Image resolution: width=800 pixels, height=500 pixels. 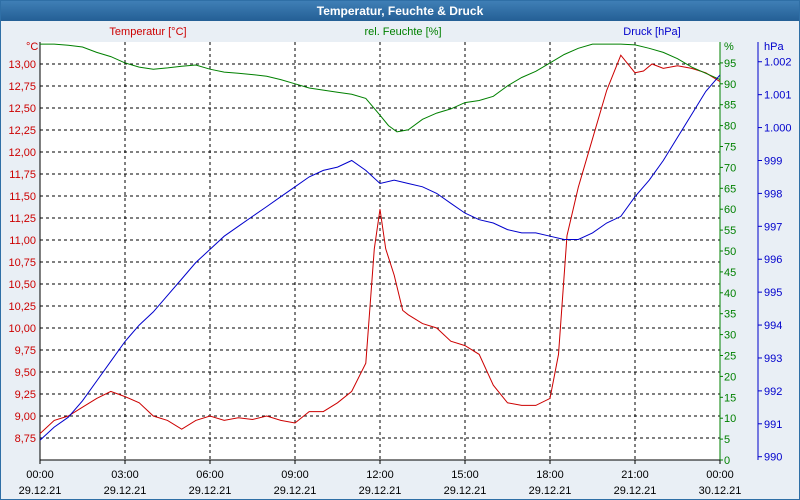 I want to click on humidity-tick-label: 30, so click(x=730, y=336).